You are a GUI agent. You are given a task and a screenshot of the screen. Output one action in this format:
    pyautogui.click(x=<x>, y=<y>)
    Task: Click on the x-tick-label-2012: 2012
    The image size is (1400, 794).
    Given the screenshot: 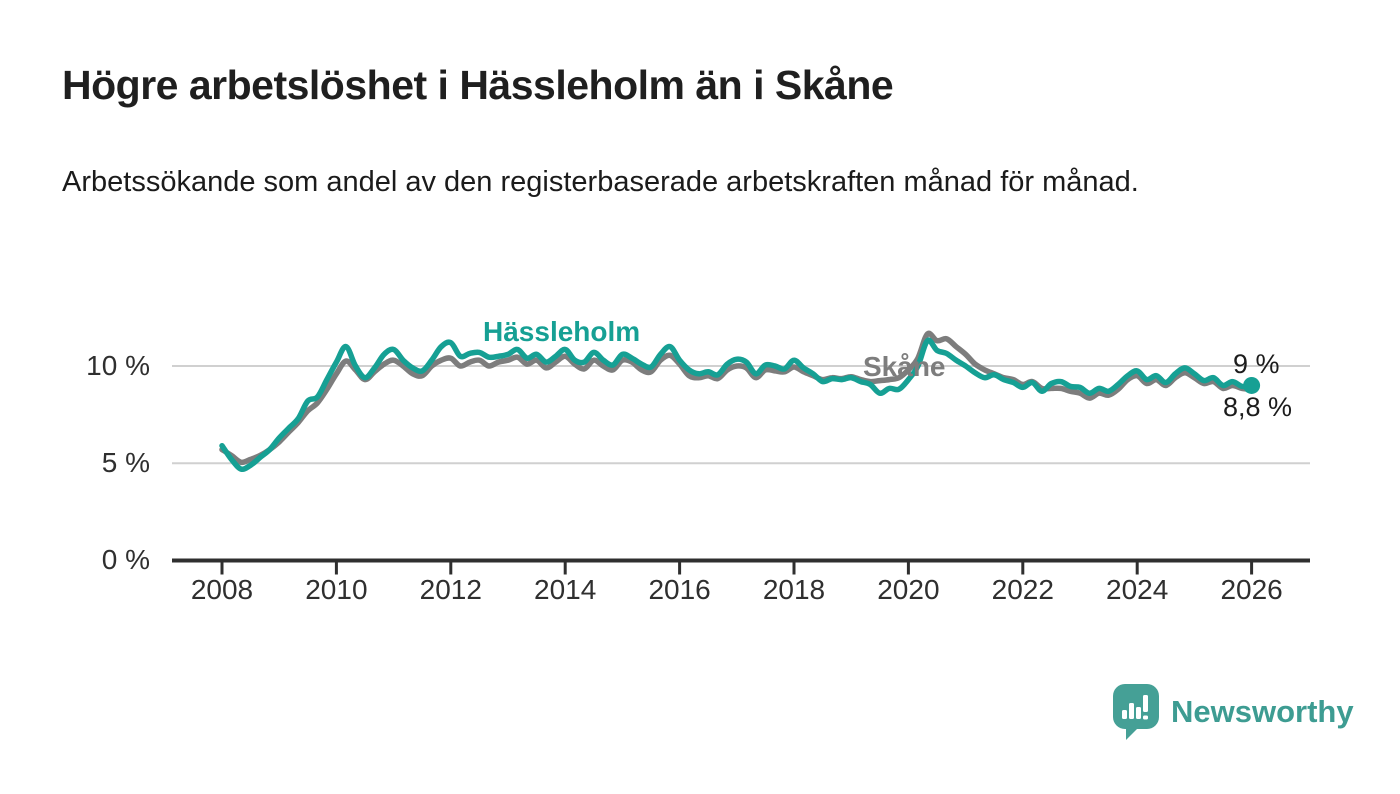 What is the action you would take?
    pyautogui.click(x=450, y=589)
    